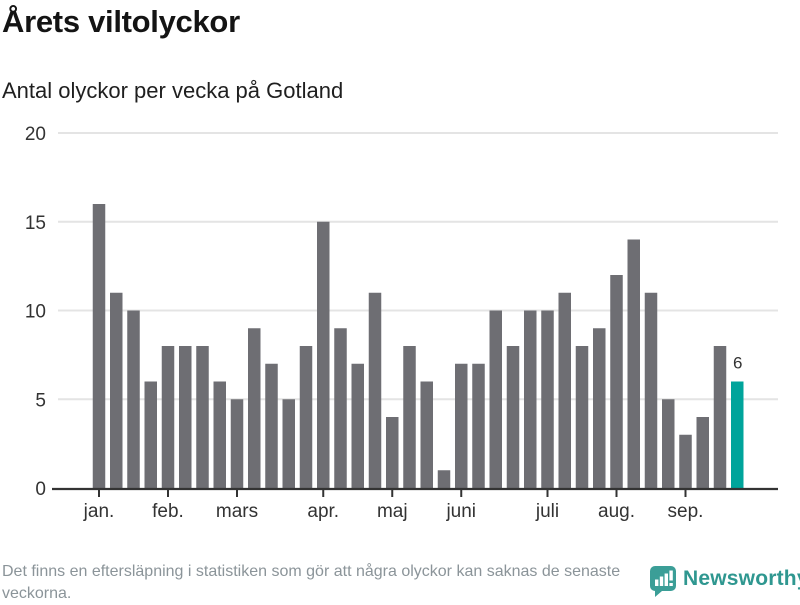  I want to click on x-axis-month-label: jan., so click(99, 511).